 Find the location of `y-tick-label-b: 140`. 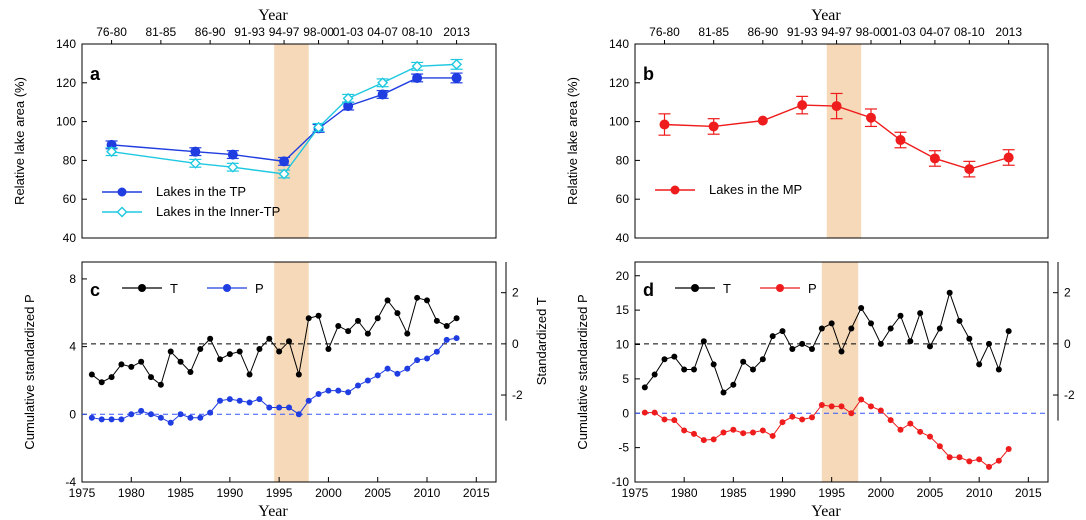

y-tick-label-b: 140 is located at coordinates (619, 44).